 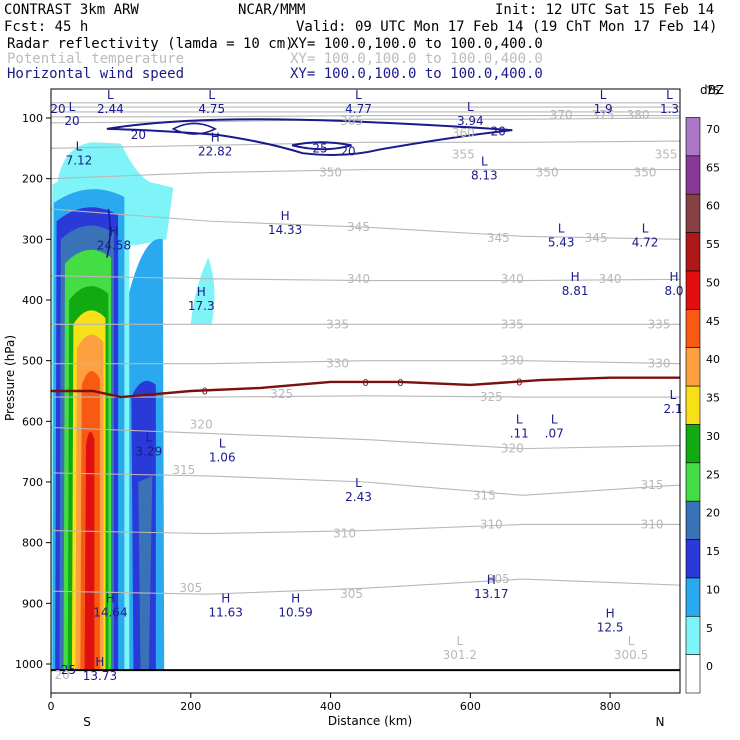 What do you see at coordinates (463, 154) in the screenshot?
I see `theta-label: 355` at bounding box center [463, 154].